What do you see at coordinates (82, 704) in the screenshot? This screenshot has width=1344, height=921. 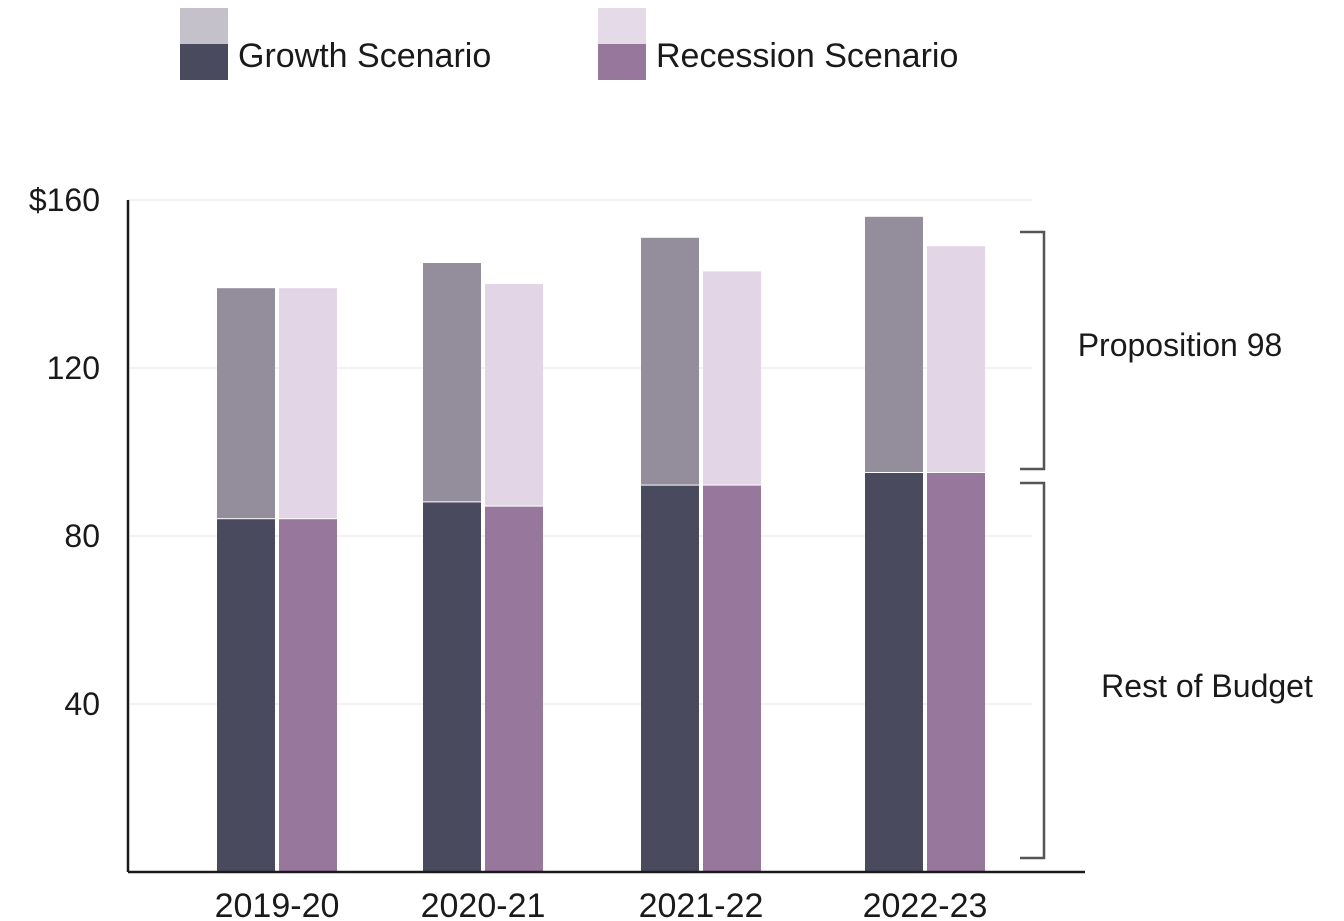 I see `y-tick-label: 40` at bounding box center [82, 704].